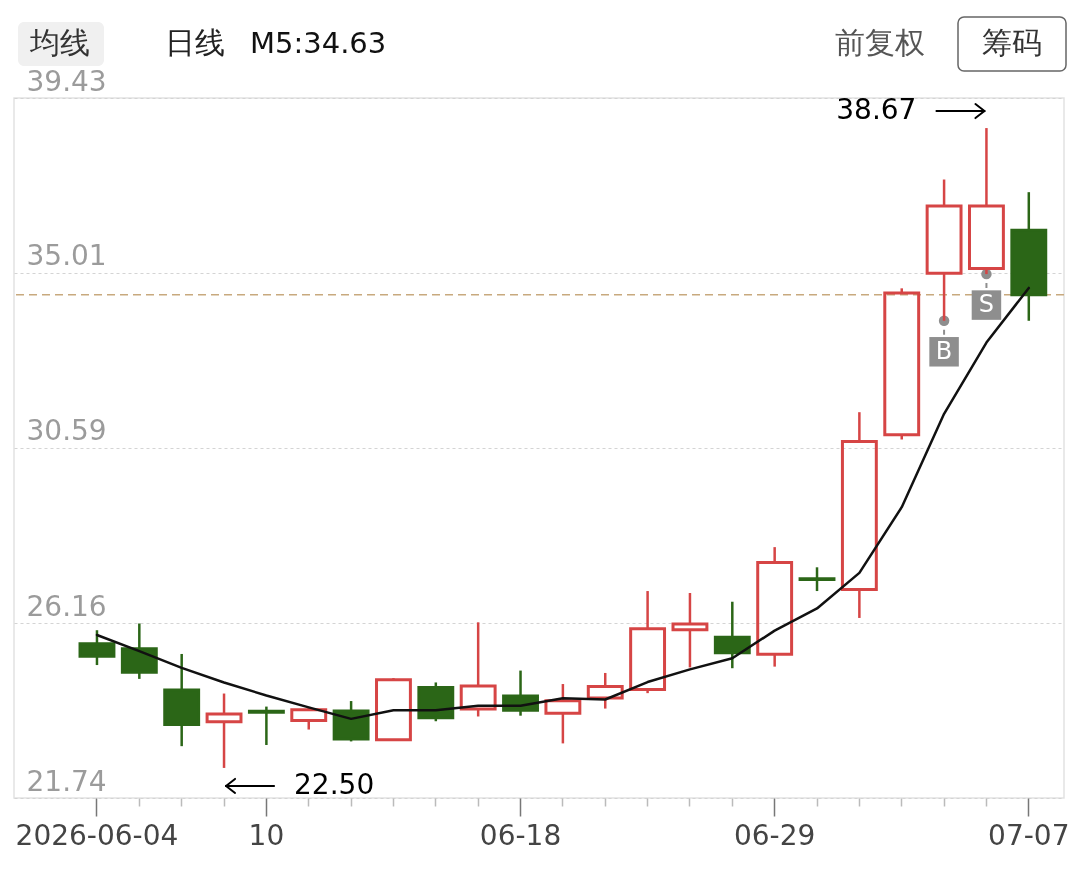 The height and width of the screenshot is (892, 1078). Describe the element at coordinates (195, 42) in the screenshot. I see `text: 日线` at that location.